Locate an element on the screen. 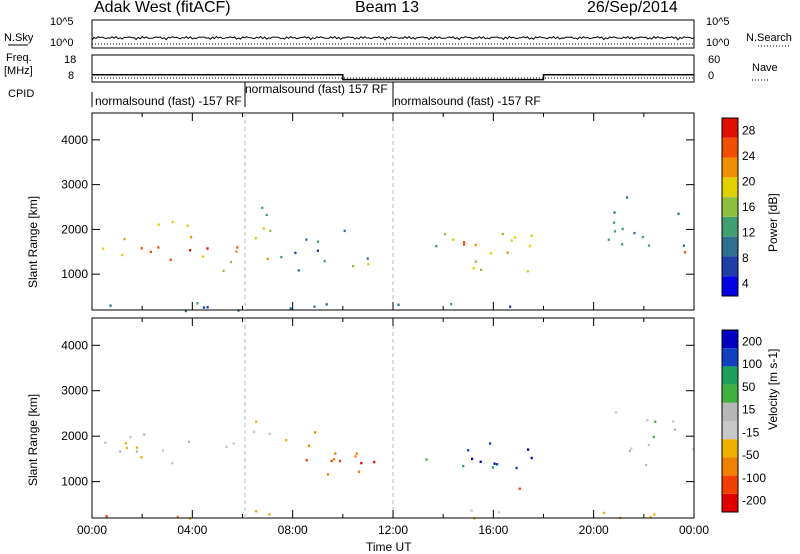 The height and width of the screenshot is (554, 800). radar-title: Adak West (fitACF) is located at coordinates (162, 8).